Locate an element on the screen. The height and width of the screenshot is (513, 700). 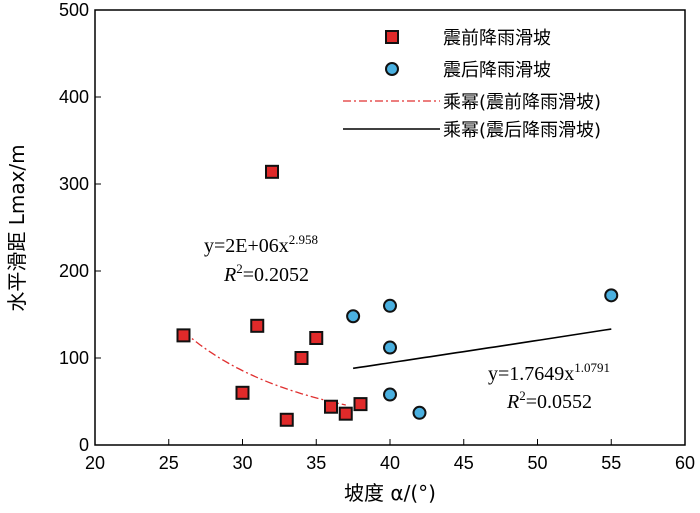
x-tick-label: 20 is located at coordinates (95, 463).